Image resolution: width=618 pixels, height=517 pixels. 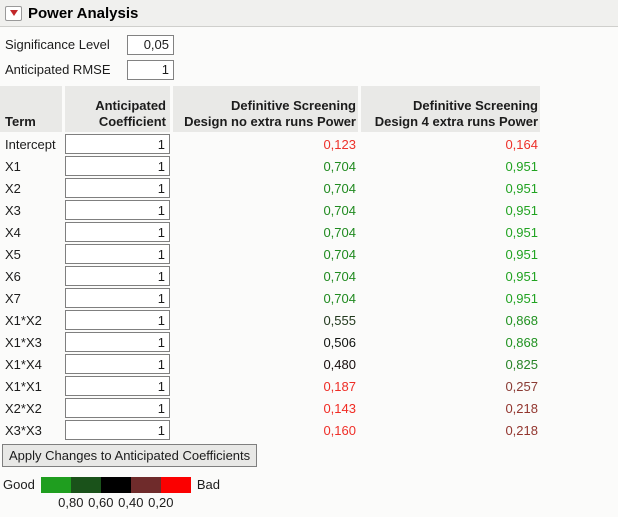 I want to click on legend-good-label: Good, so click(x=19, y=484).